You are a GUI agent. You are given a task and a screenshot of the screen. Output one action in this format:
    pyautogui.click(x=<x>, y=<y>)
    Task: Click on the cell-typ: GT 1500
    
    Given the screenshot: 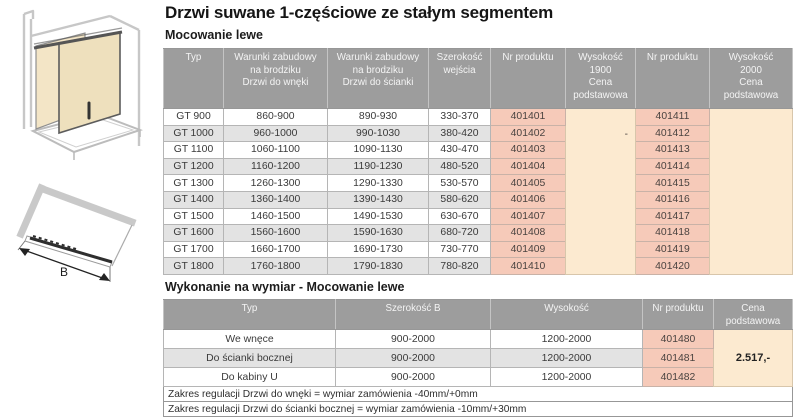 What is the action you would take?
    pyautogui.click(x=193, y=216)
    